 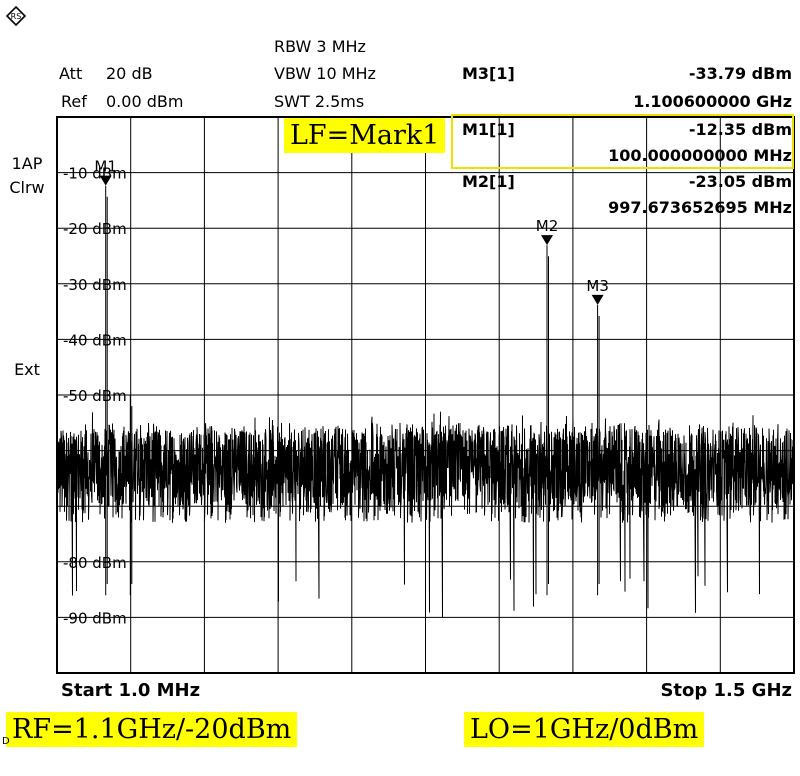 What do you see at coordinates (74, 101) in the screenshot?
I see `ref-label: Ref` at bounding box center [74, 101].